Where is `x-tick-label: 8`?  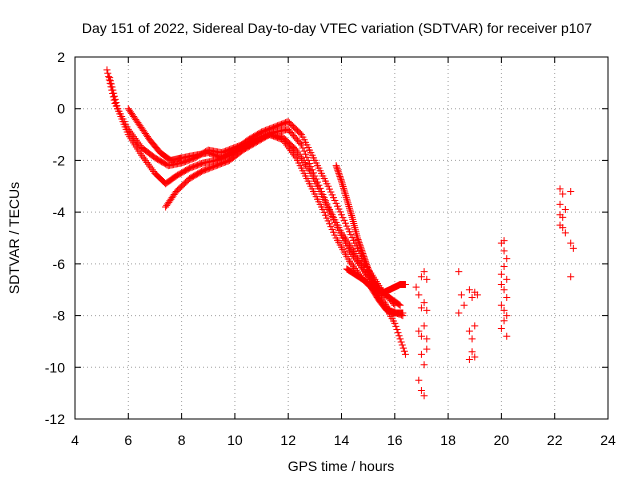
x-tick-label: 8 is located at coordinates (182, 440).